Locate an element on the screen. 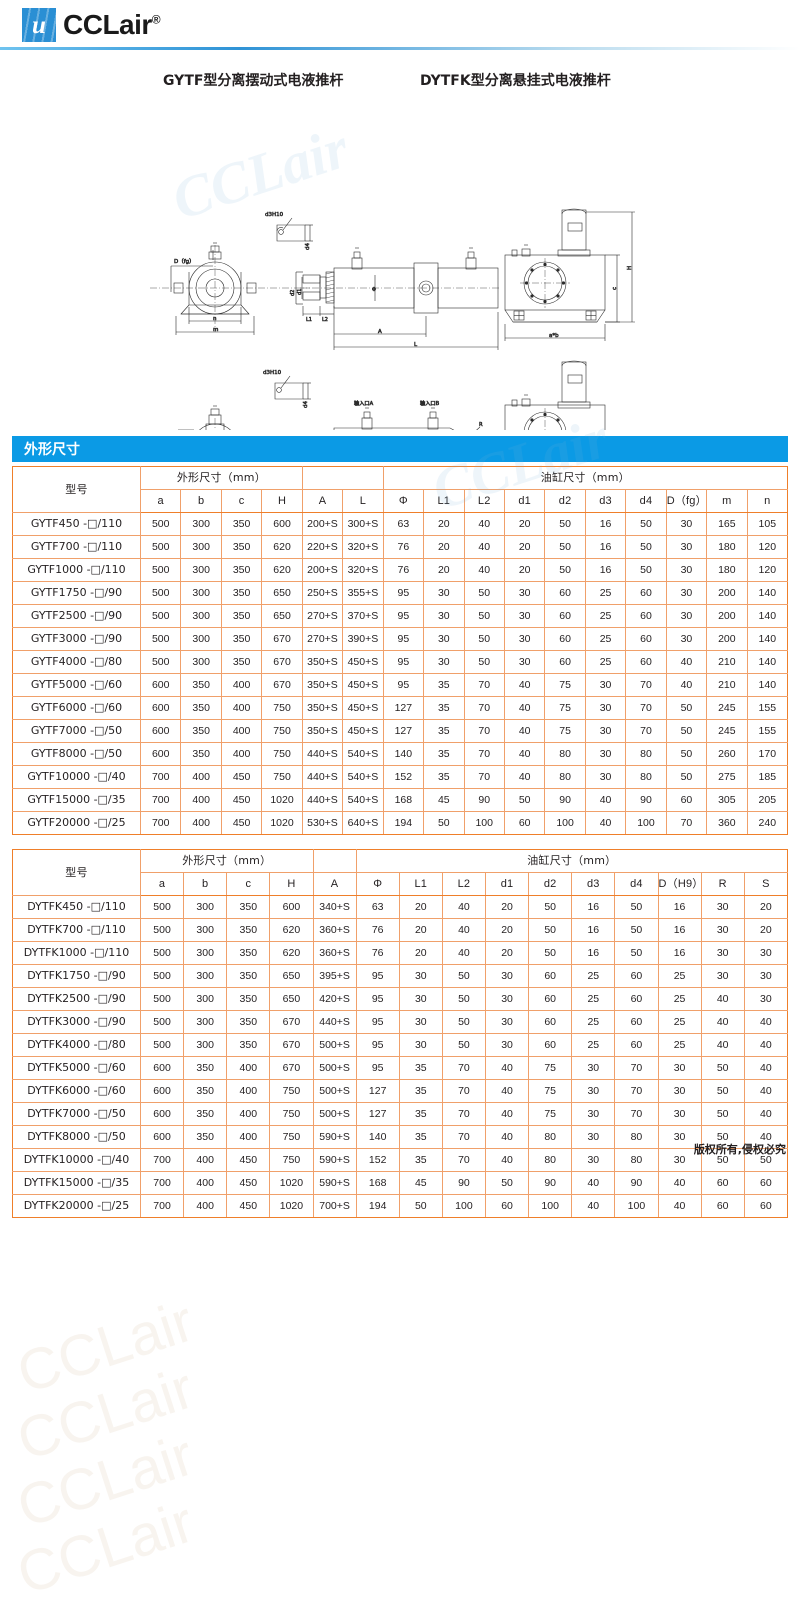 This screenshot has width=800, height=1608. cell-R: 50 is located at coordinates (722, 1091).